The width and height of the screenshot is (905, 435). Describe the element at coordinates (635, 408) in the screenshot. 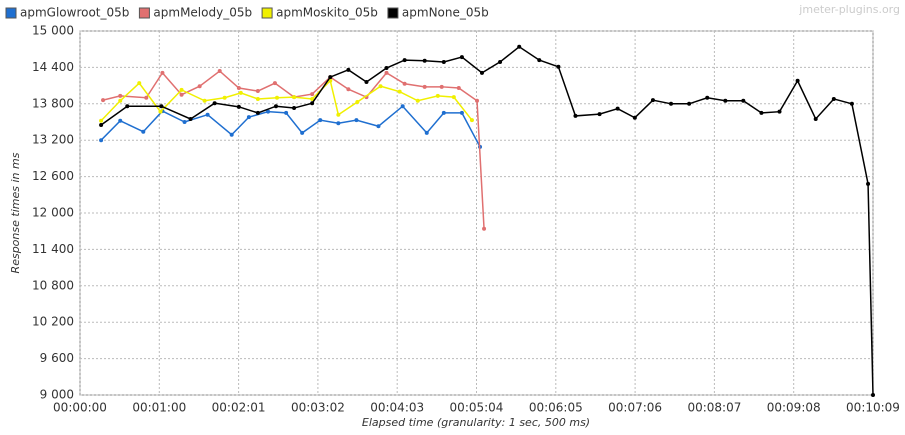

I see `x-tick-label: 00:07:06` at that location.